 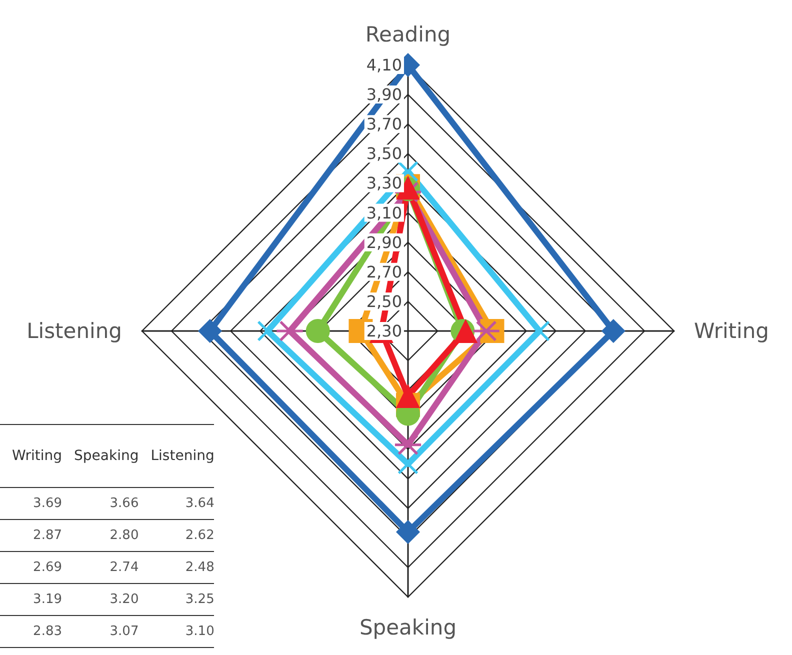 I want to click on y-tick-label: 2,30, so click(x=384, y=331).